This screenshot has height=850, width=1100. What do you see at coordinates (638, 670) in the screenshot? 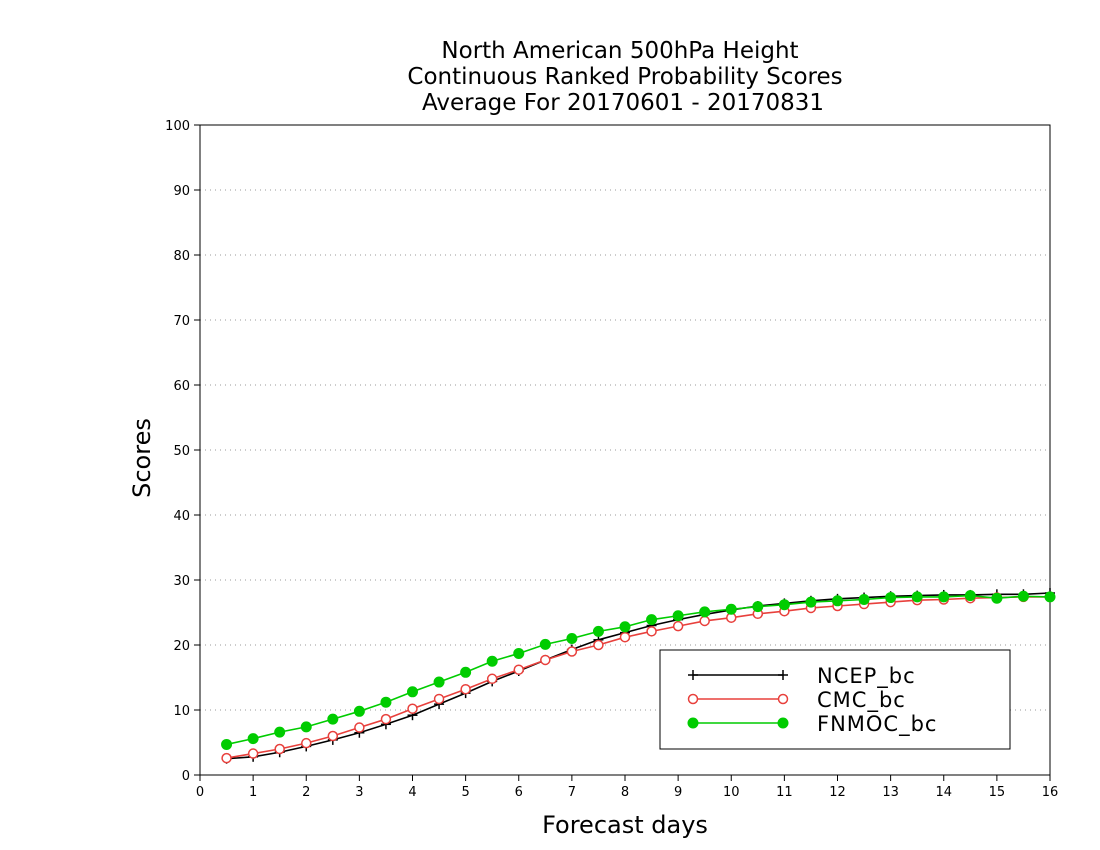
I see `series-fnmoc-bc` at bounding box center [638, 670].